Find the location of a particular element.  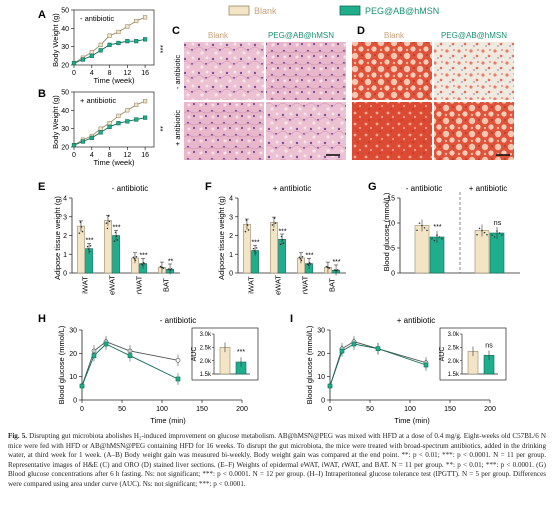

x-tick-label-e: rWAT is located at coordinates (139, 284).